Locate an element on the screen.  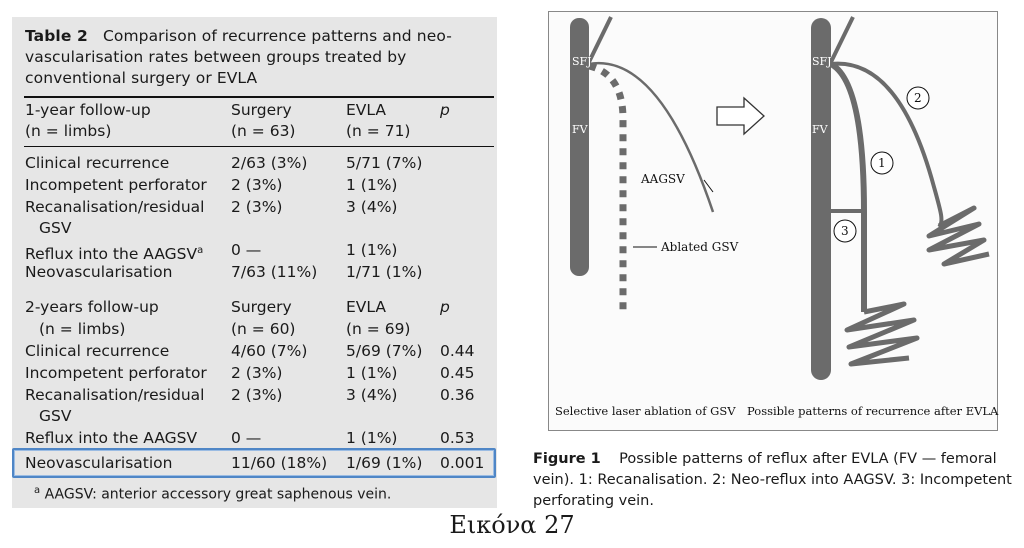
s1-row2-label: Incompetent perforator is located at coordinates (116, 185).